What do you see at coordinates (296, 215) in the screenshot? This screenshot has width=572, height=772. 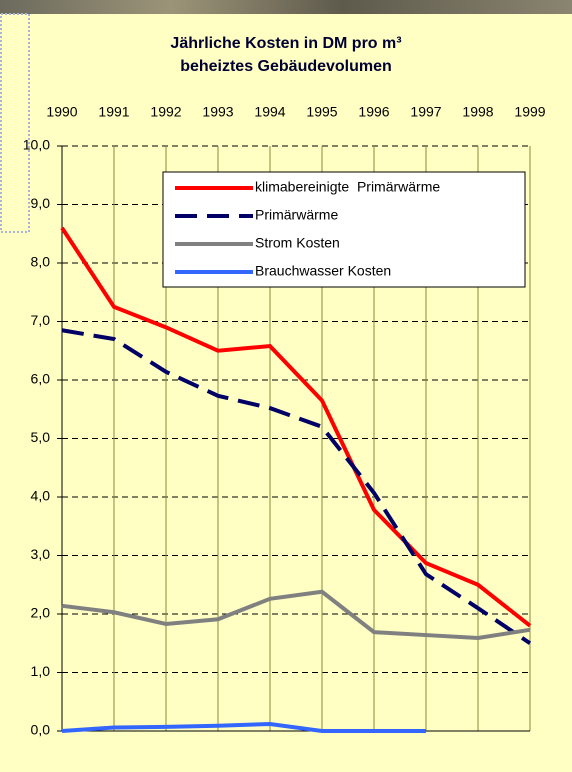 I see `legend-label: Primärwärme` at bounding box center [296, 215].